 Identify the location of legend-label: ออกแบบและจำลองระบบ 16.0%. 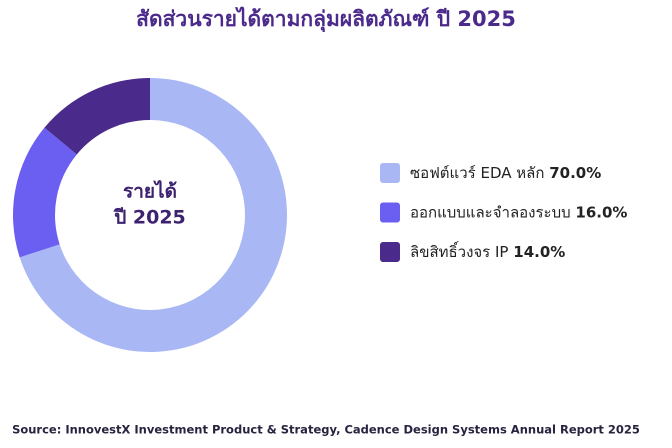
(518, 212).